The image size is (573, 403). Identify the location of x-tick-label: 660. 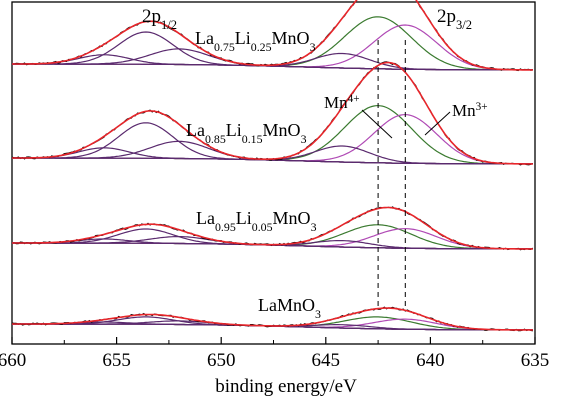
(13, 360).